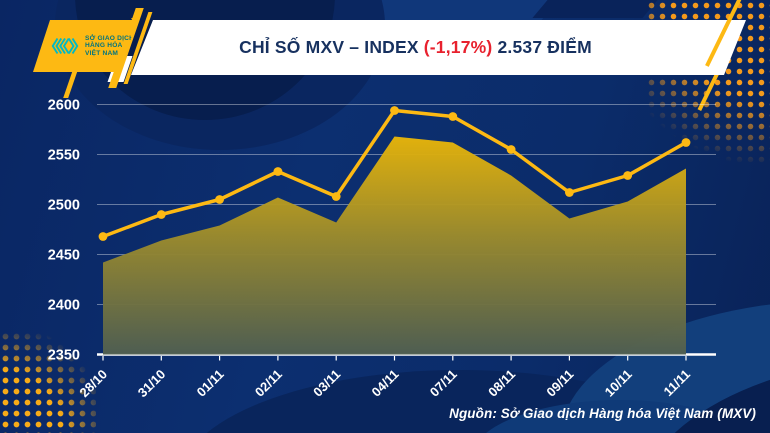 Image resolution: width=770 pixels, height=433 pixels. I want to click on y-axis-label: 2350, so click(64, 356).